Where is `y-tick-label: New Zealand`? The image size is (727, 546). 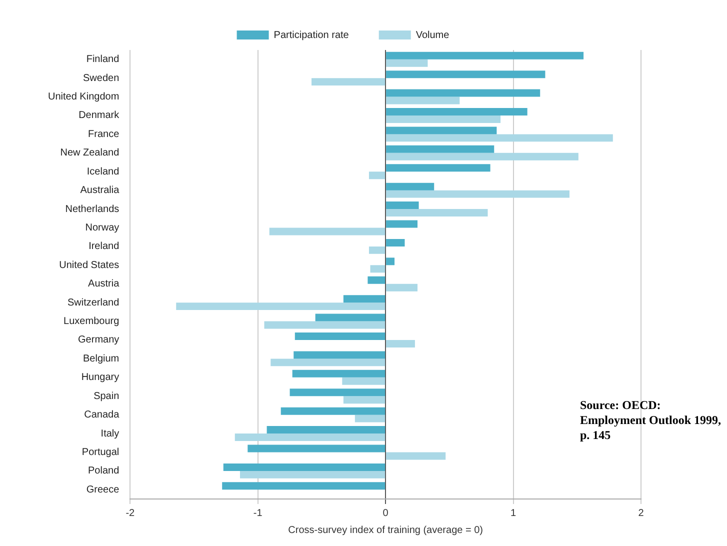
y-tick-label: New Zealand is located at coordinates (90, 153).